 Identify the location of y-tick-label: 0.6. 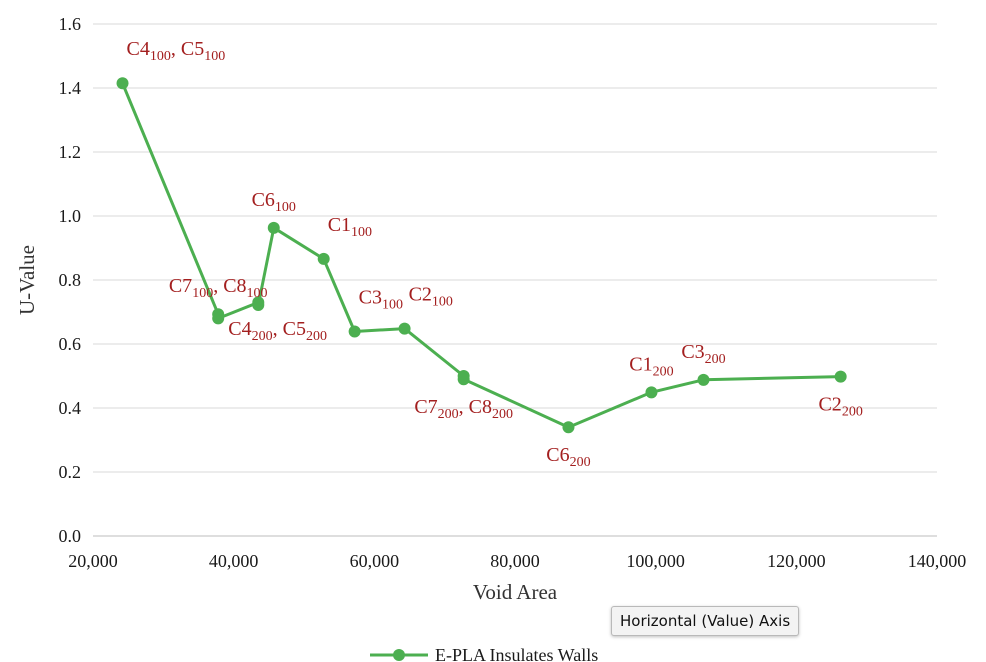
(70, 344).